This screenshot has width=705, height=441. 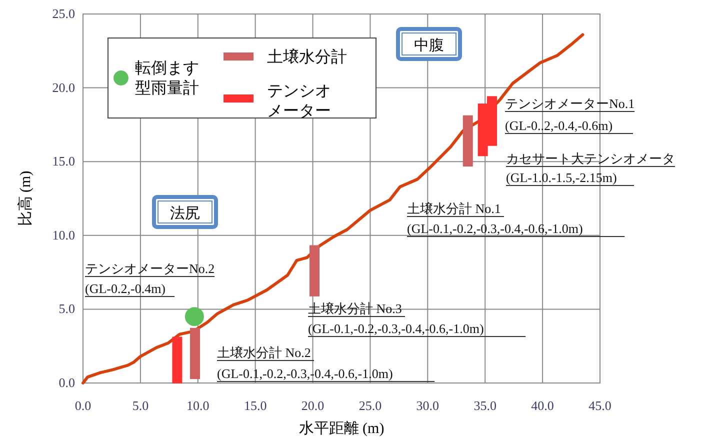 I want to click on x-tick-label: 40.0, so click(x=542, y=405).